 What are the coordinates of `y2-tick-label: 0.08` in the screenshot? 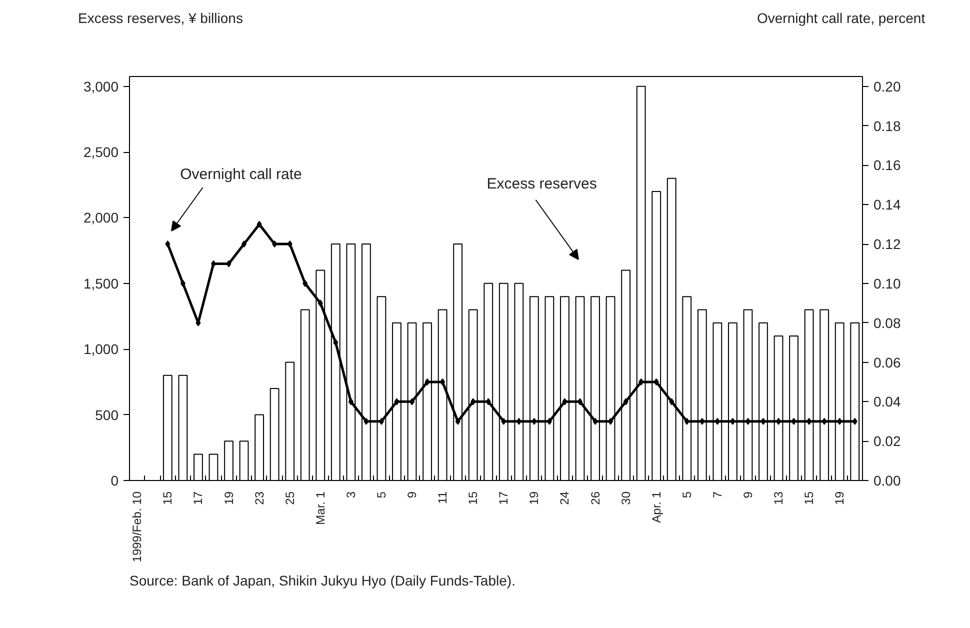 It's located at (887, 322).